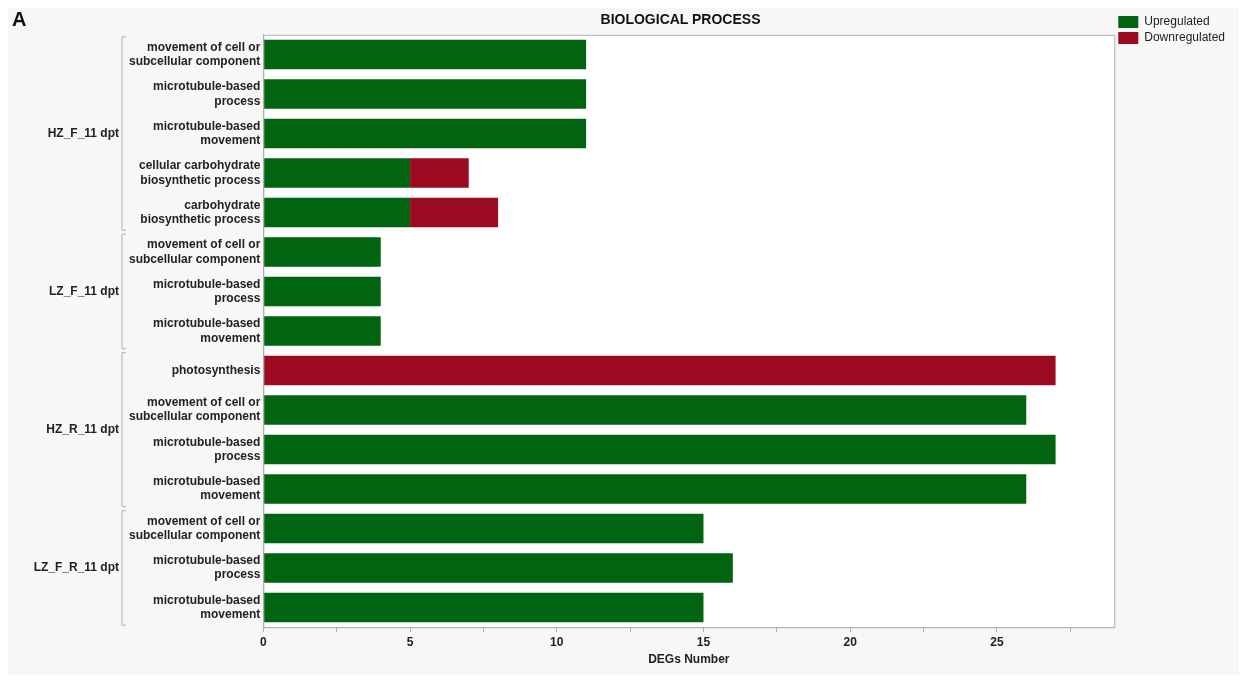 This screenshot has width=1247, height=685. What do you see at coordinates (83, 132) in the screenshot?
I see `text: HZ_F_11 dpt` at bounding box center [83, 132].